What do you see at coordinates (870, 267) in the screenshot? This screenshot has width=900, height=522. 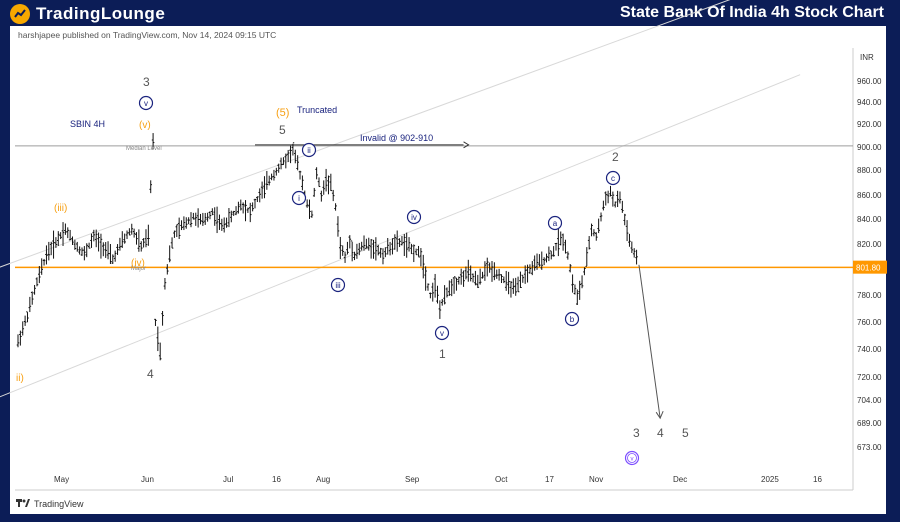 I see `last-price-tag` at bounding box center [870, 267].